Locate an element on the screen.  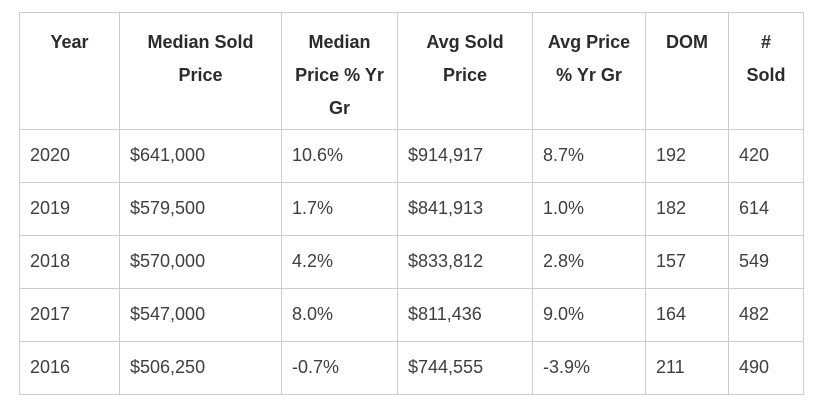
cell-dom: 157 is located at coordinates (687, 262).